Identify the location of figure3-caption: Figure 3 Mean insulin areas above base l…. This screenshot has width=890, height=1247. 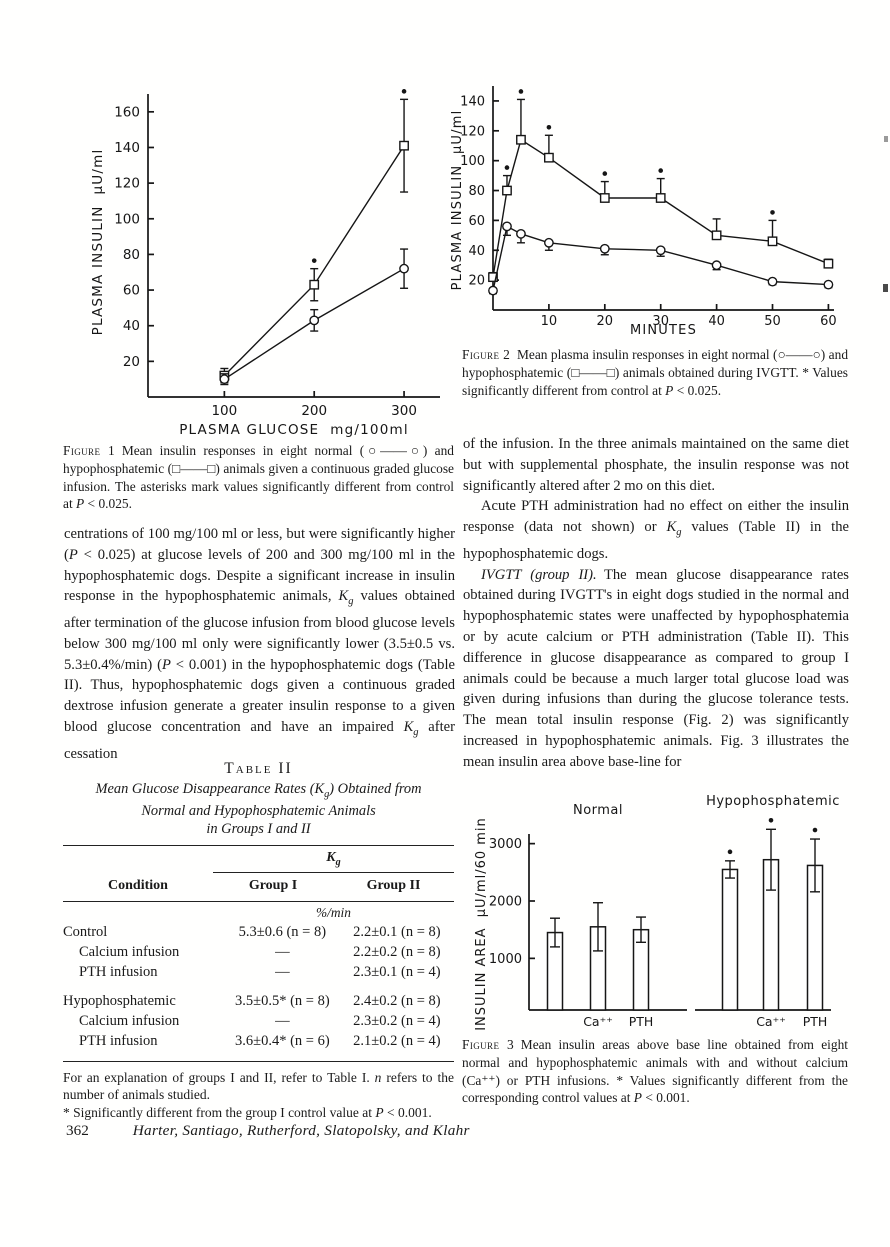
(655, 1071).